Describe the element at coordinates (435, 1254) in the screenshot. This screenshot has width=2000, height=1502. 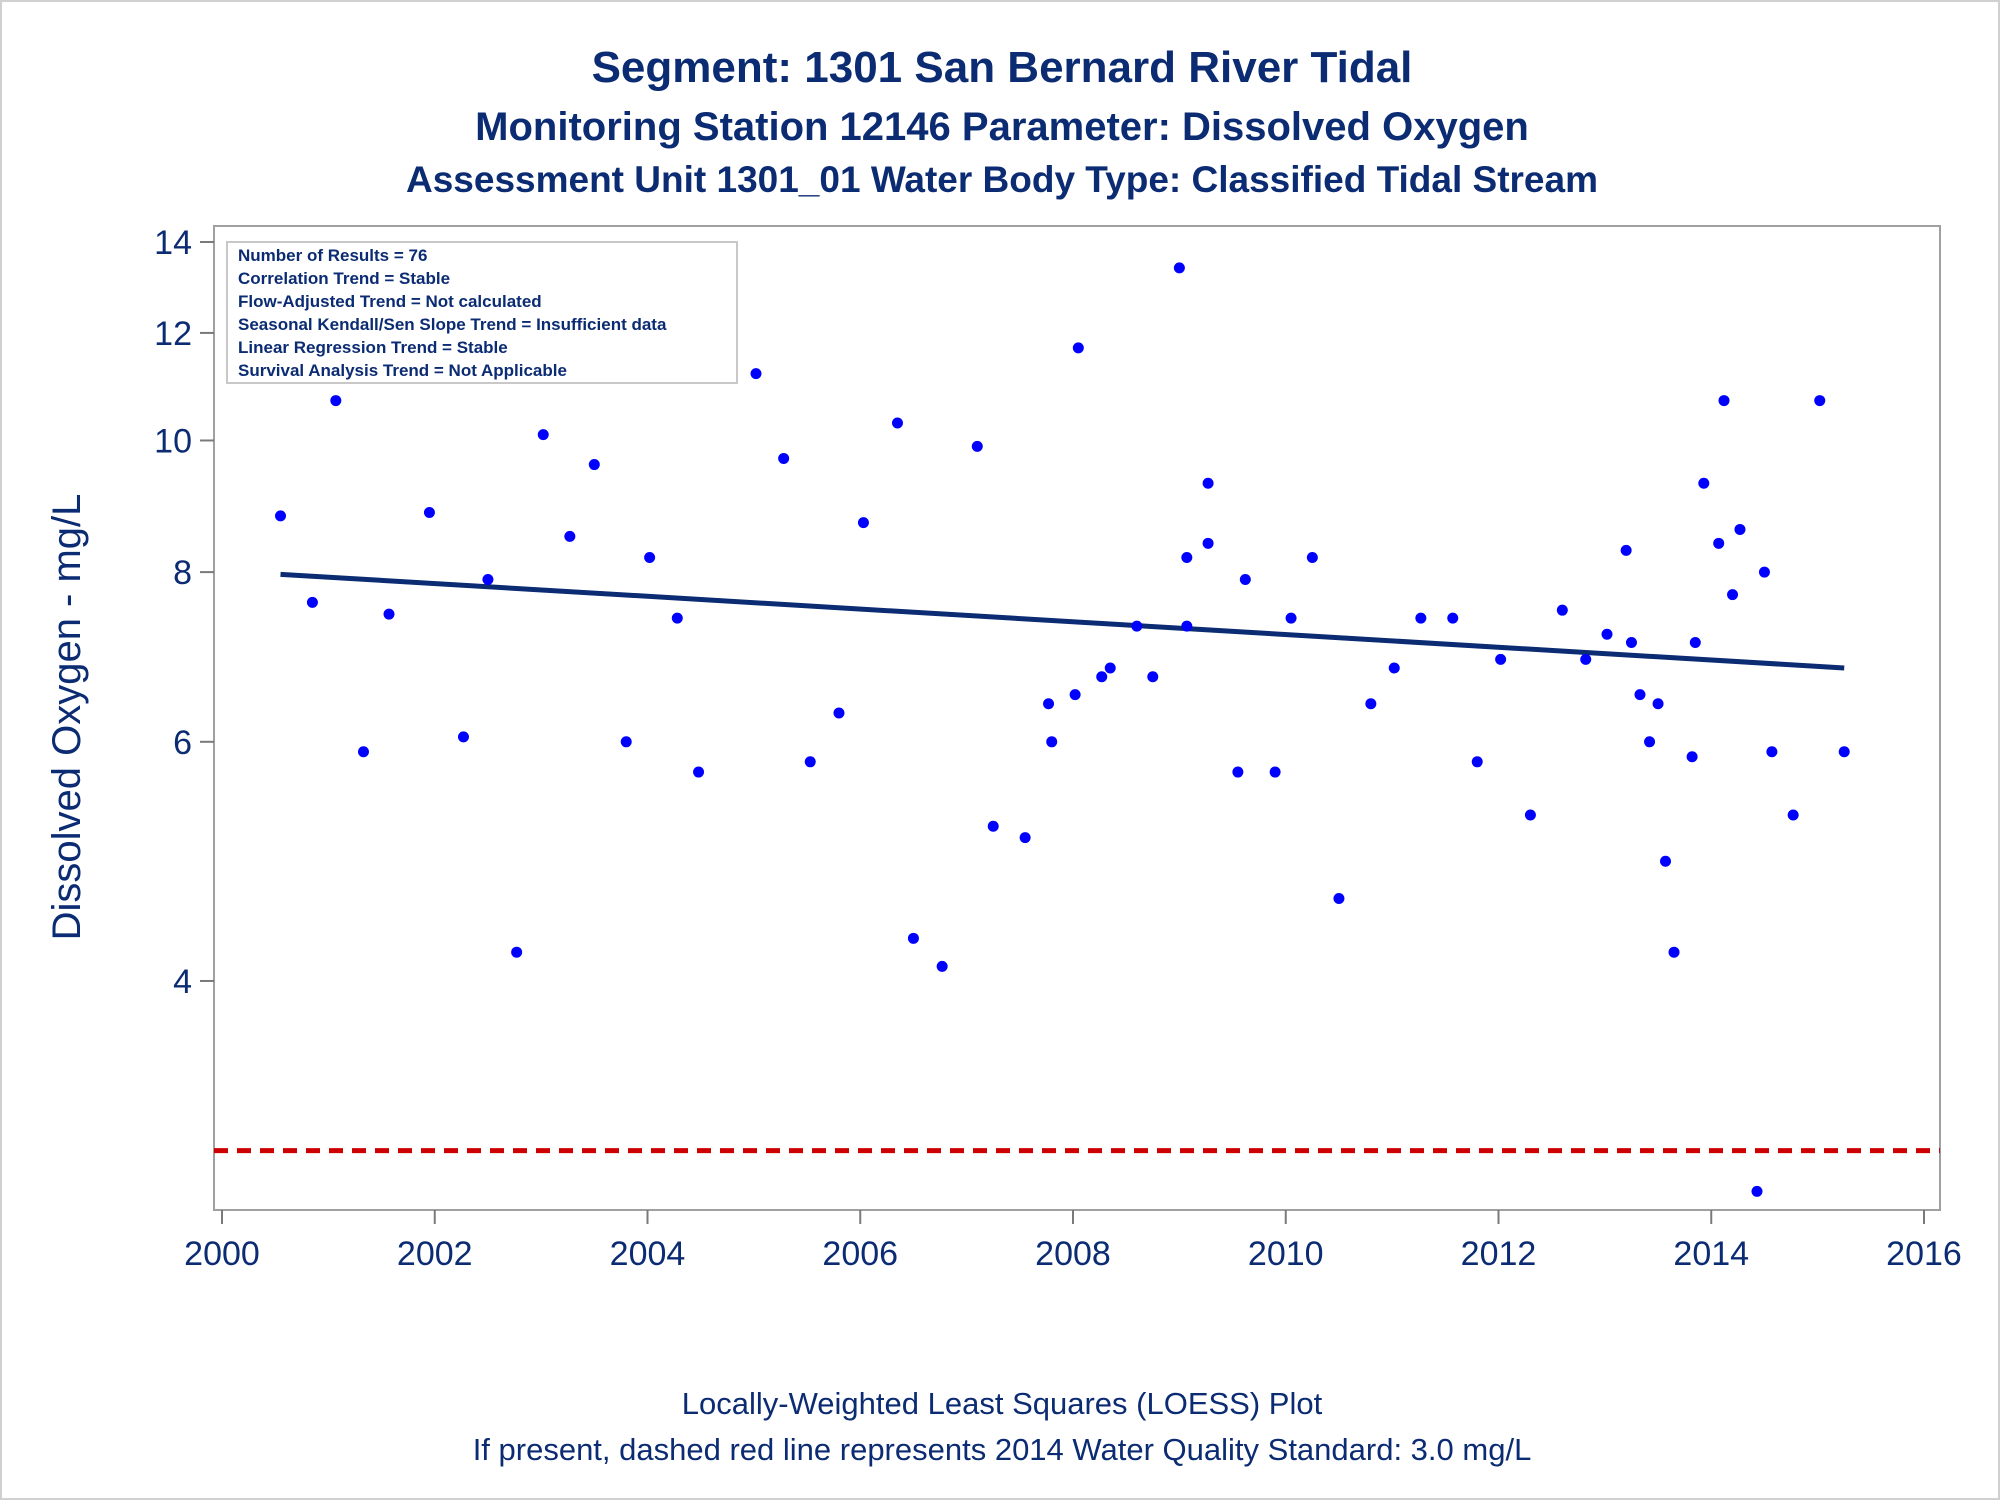
I see `x-tick-label: 2002` at that location.